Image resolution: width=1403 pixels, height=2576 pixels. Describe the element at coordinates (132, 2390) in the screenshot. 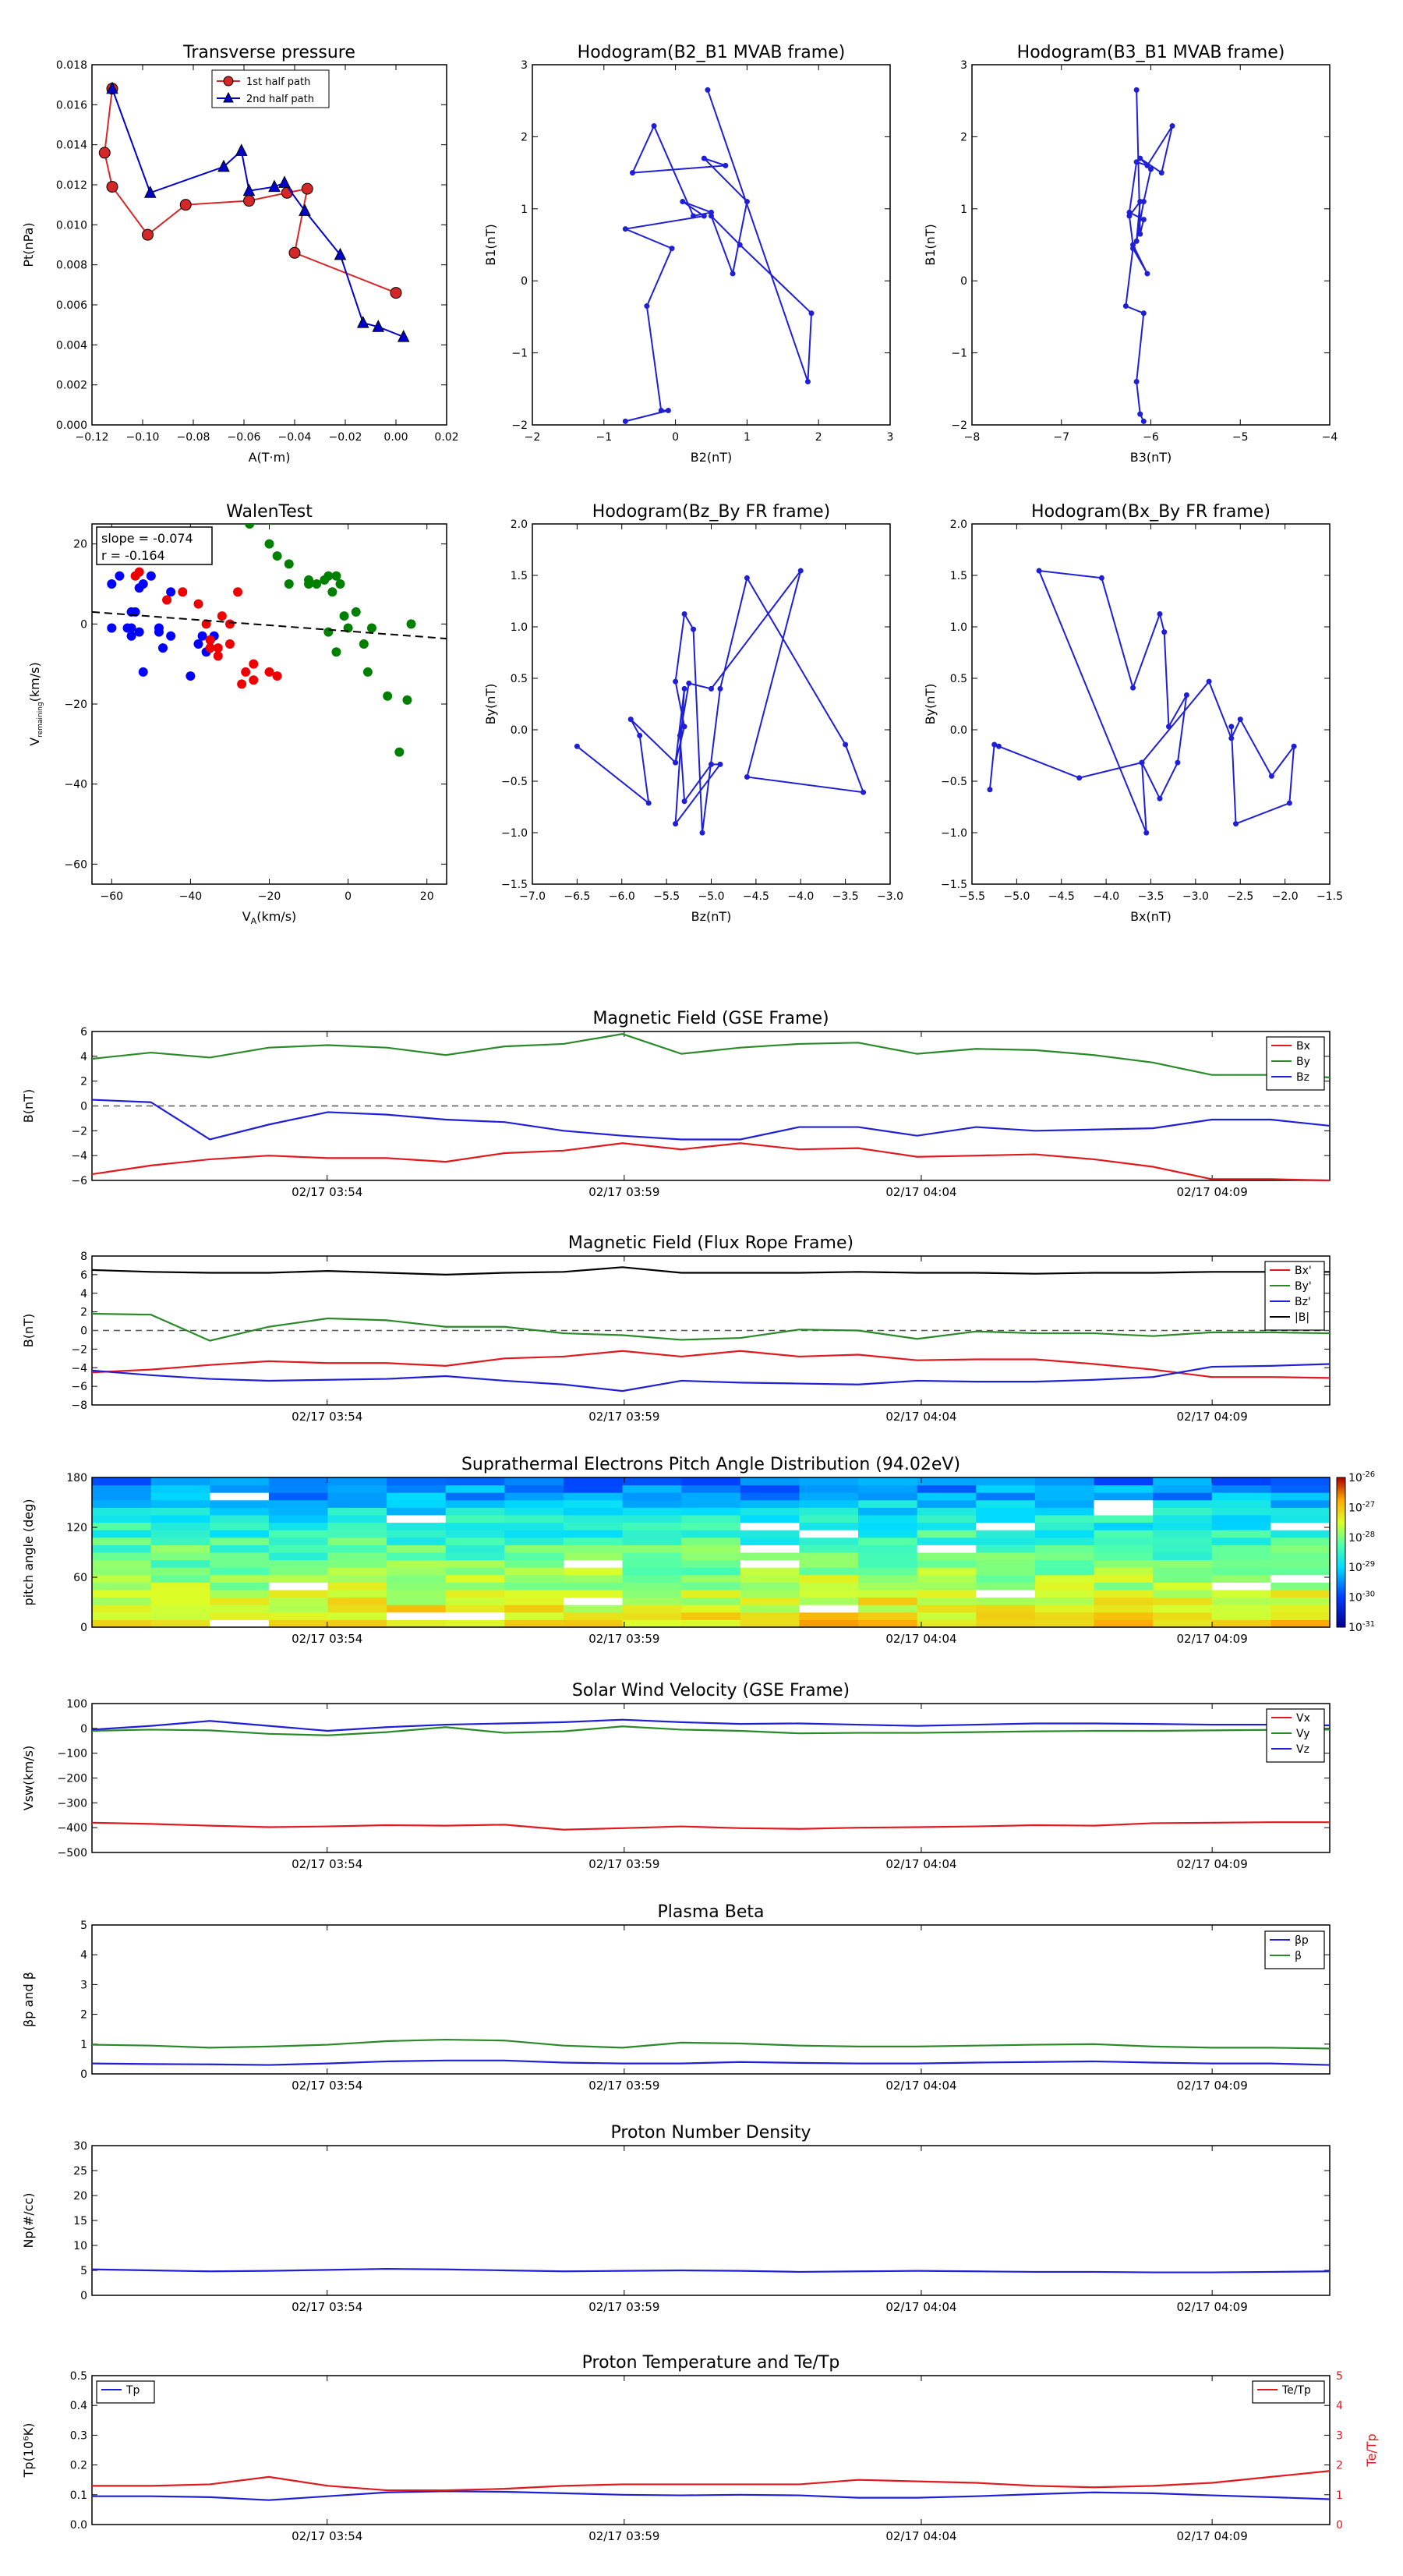

I see `tp-left-legend-label: Tp` at that location.